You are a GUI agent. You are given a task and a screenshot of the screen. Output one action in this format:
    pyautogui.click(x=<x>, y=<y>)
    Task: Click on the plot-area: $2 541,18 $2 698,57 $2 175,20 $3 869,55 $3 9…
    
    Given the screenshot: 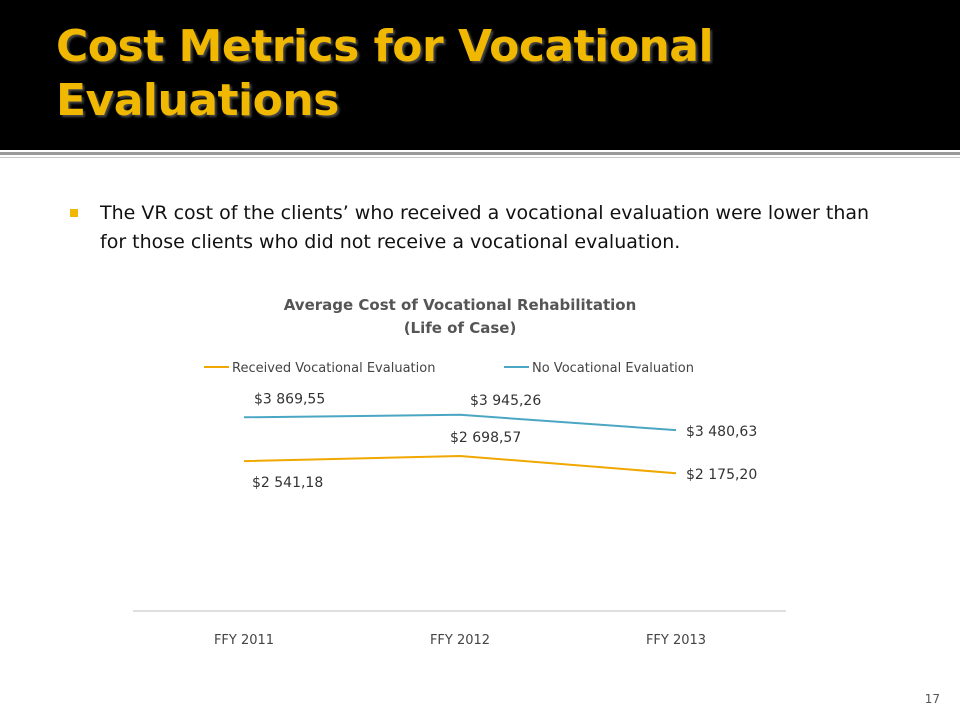 What is the action you would take?
    pyautogui.click(x=500, y=441)
    